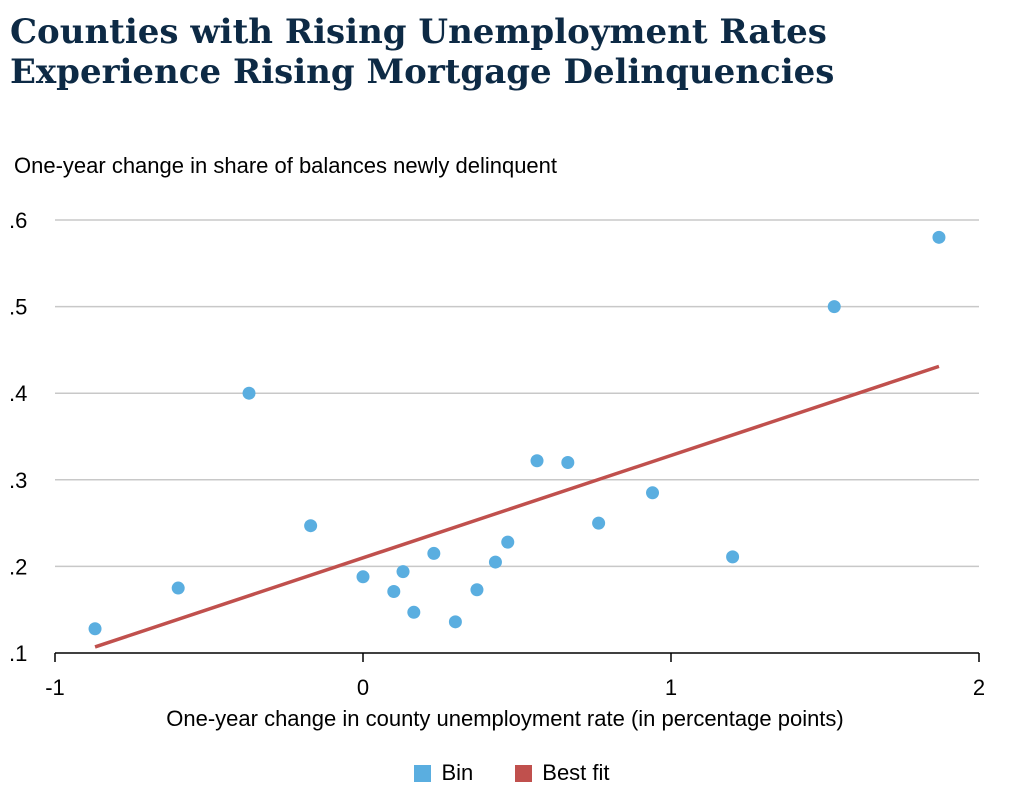  Describe the element at coordinates (18, 220) in the screenshot. I see `y-tick-label: .6` at that location.